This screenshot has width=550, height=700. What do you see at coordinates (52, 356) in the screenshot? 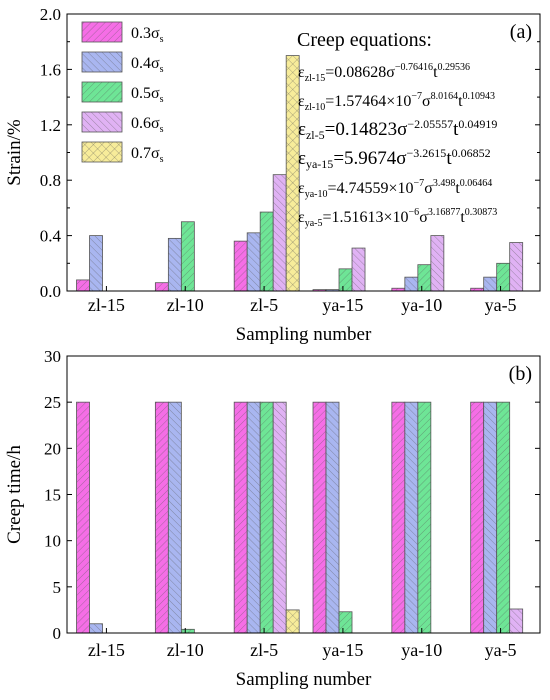
I see `y-tick-label: 30` at bounding box center [52, 356].